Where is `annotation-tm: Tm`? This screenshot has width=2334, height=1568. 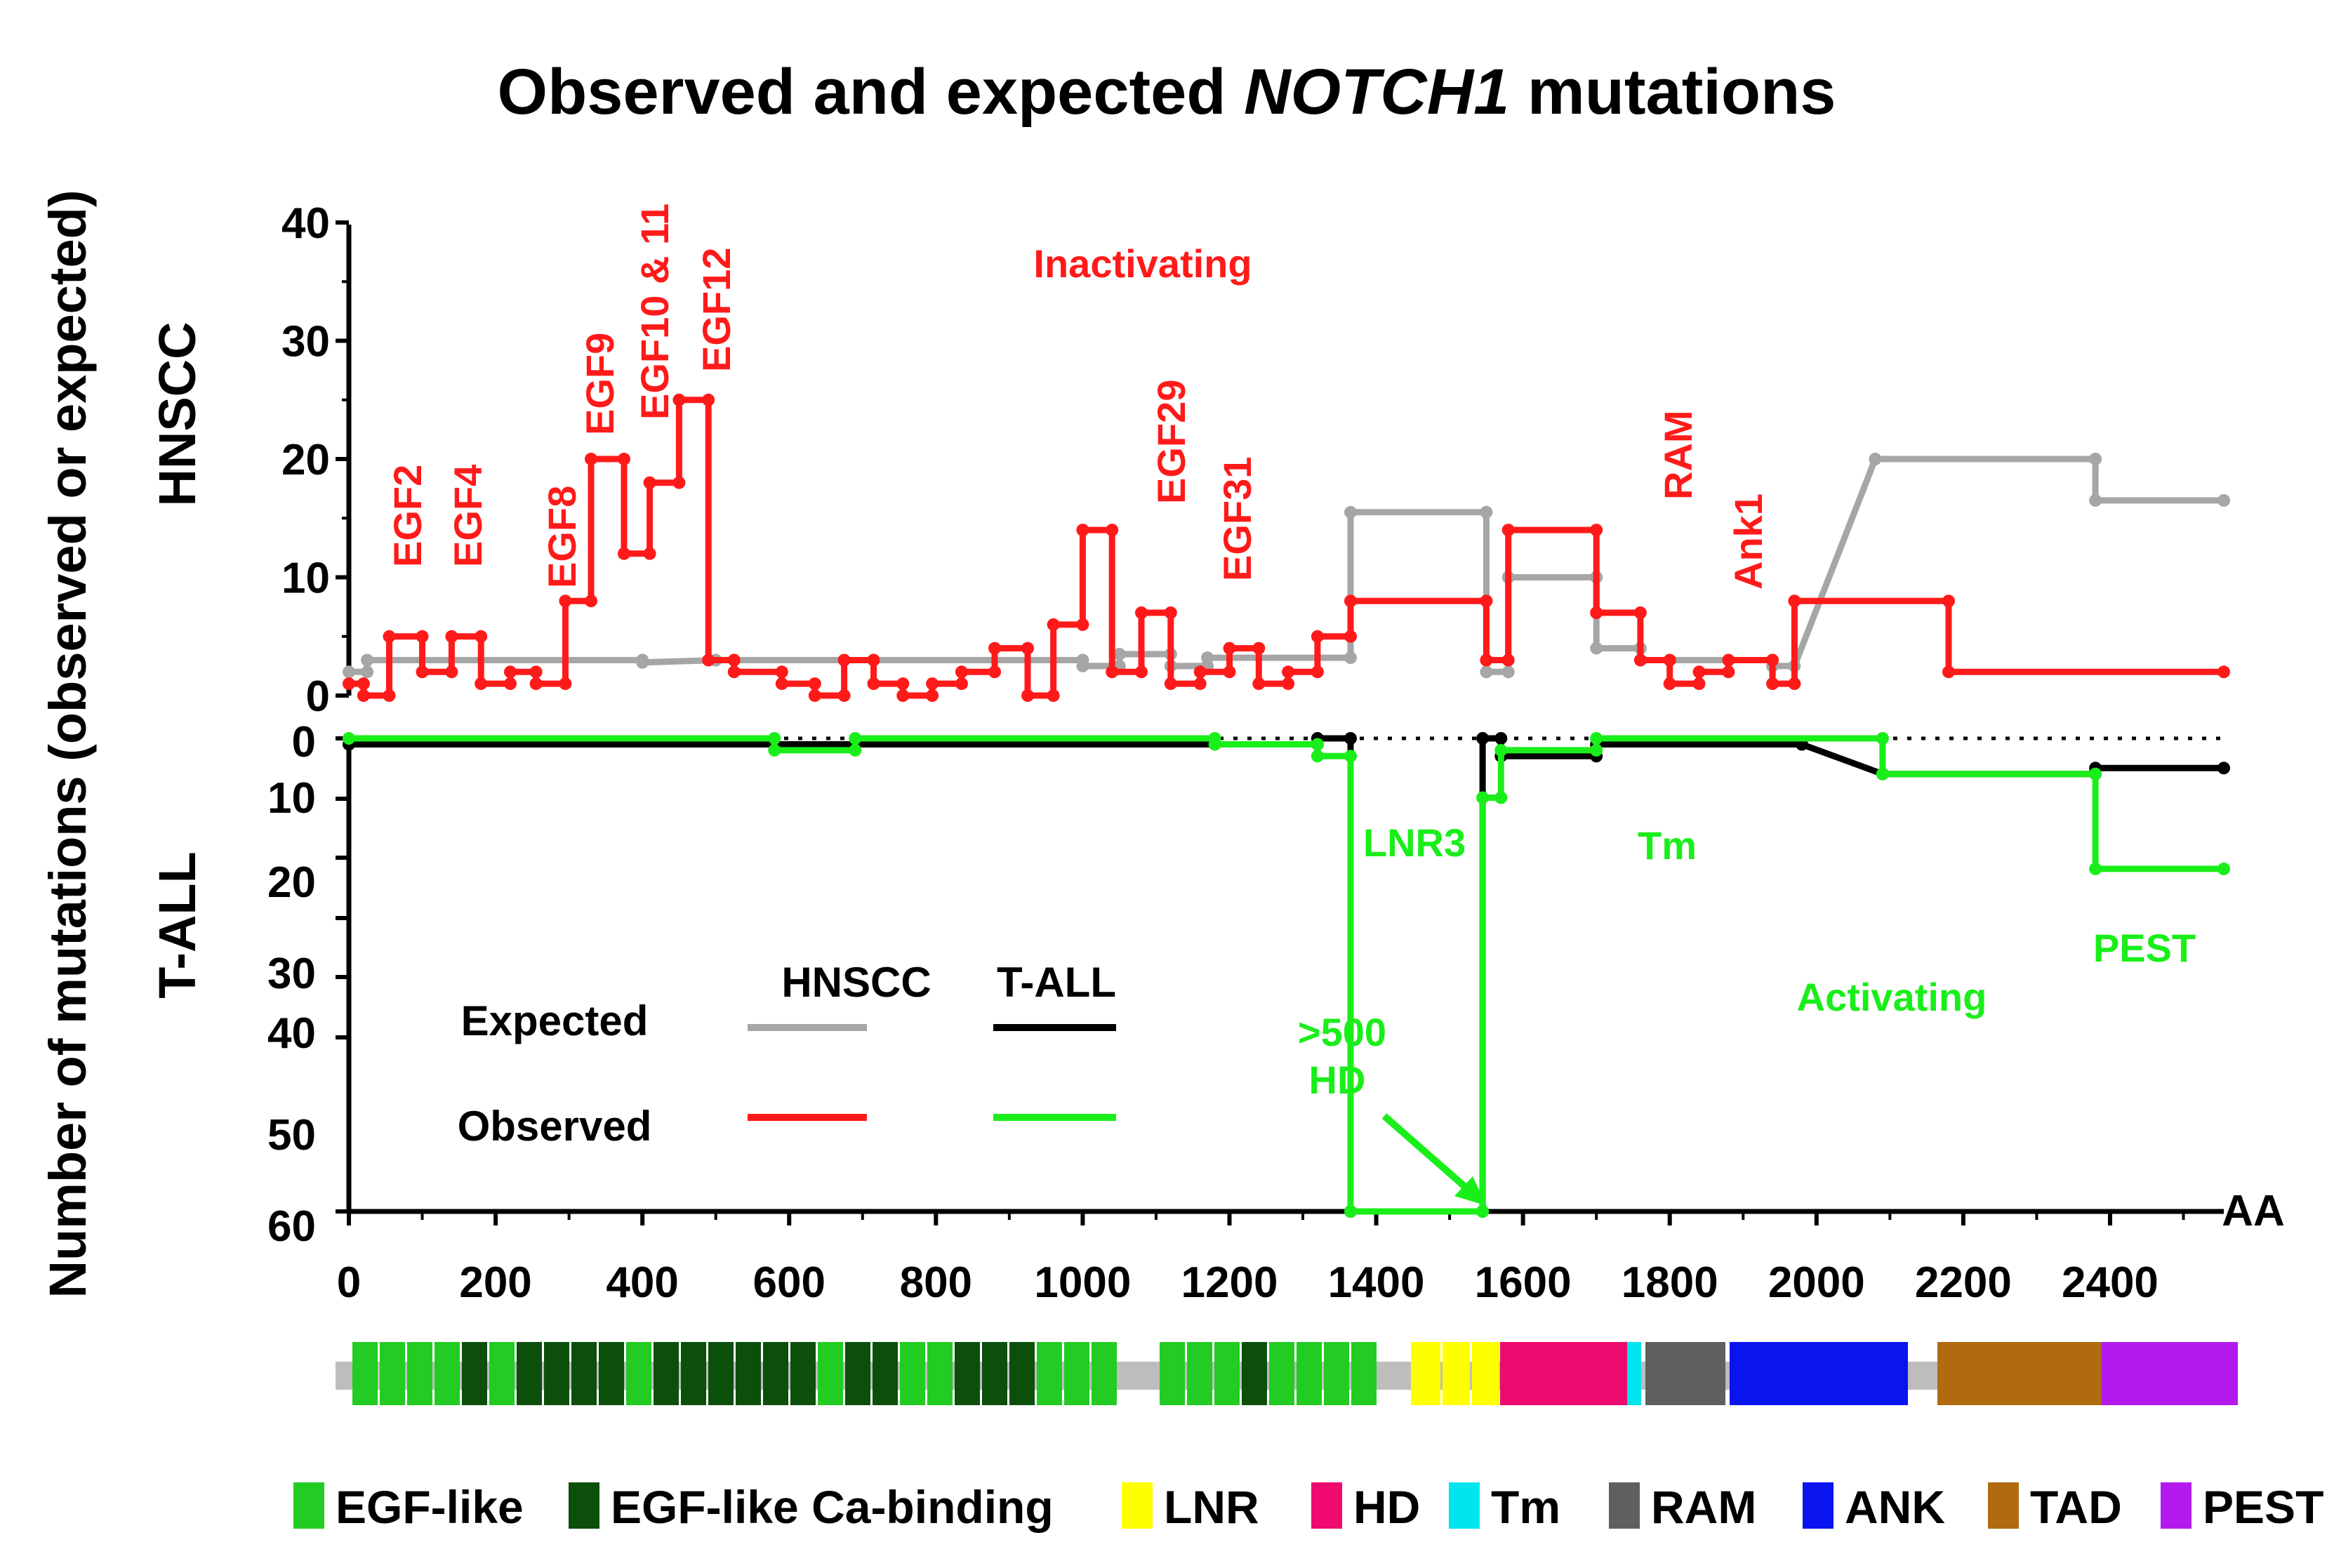
annotation-tm: Tm is located at coordinates (1667, 845).